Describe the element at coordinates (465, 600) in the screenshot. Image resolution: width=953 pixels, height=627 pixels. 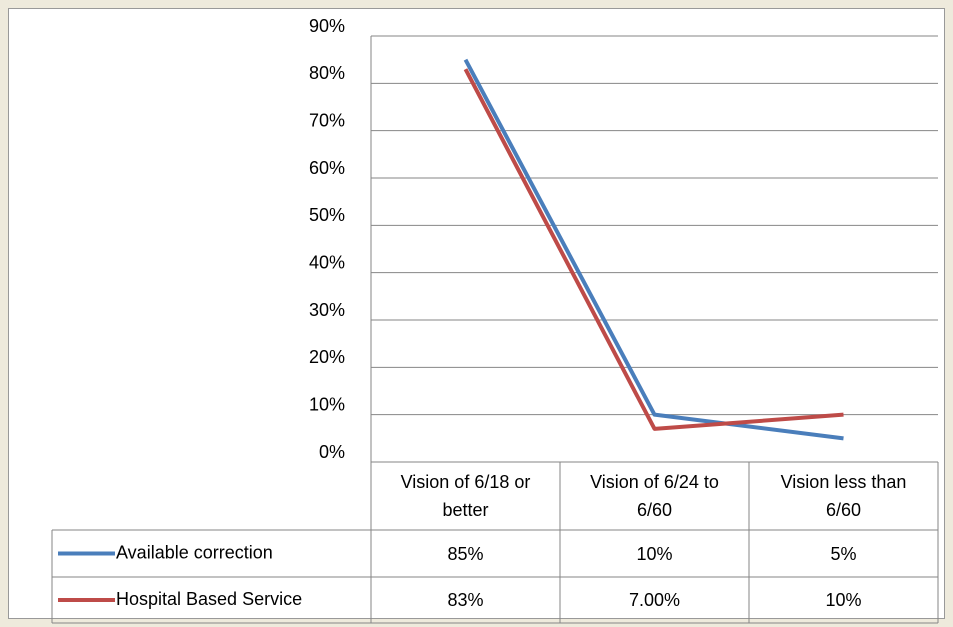
I see `table-value: 83%` at that location.